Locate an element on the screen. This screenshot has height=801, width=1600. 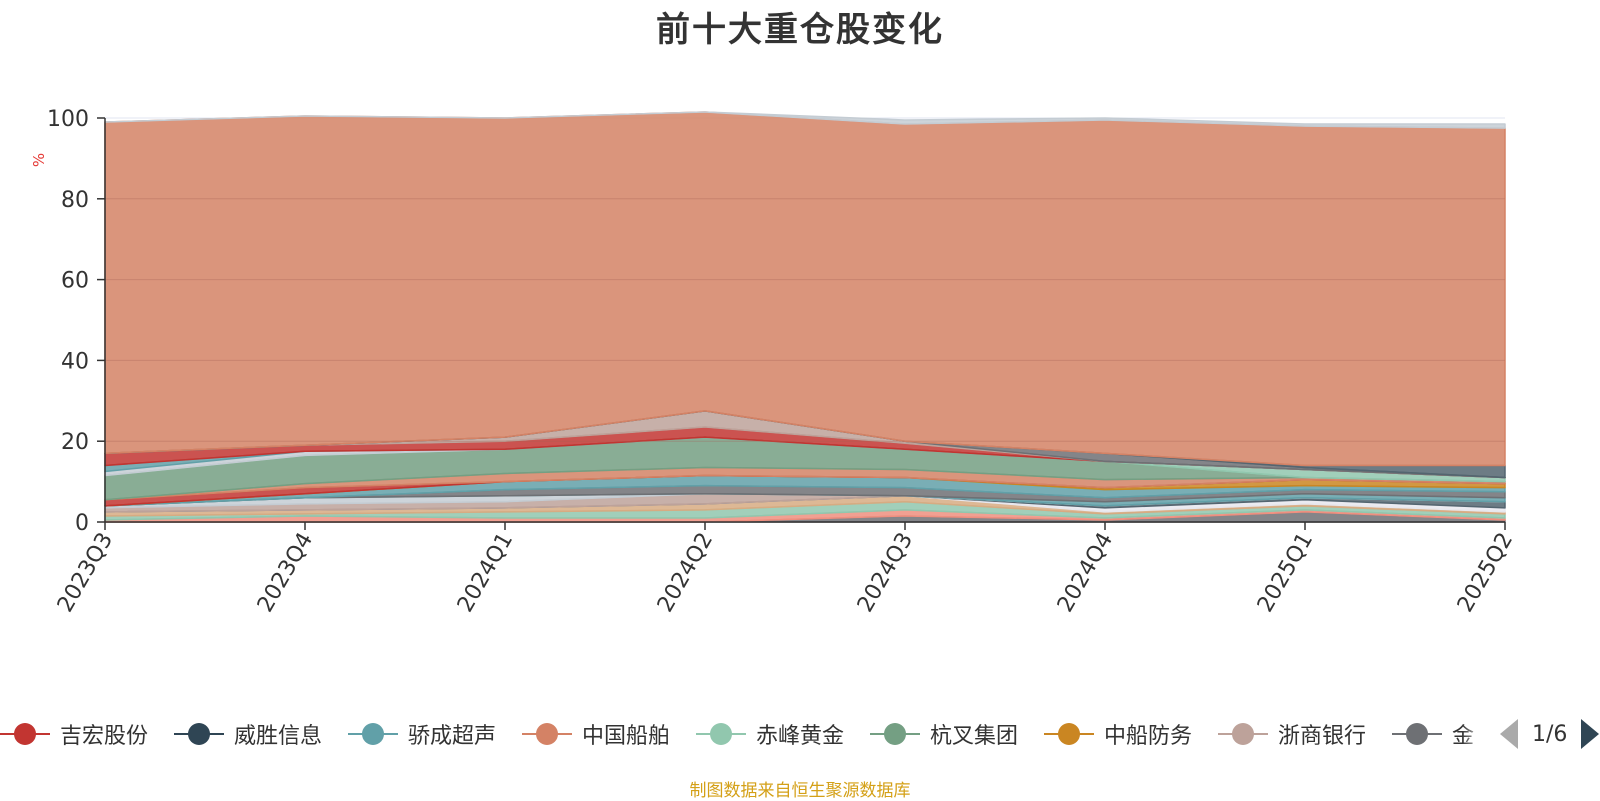
legend-item: 骄成超声 is located at coordinates (422, 734).